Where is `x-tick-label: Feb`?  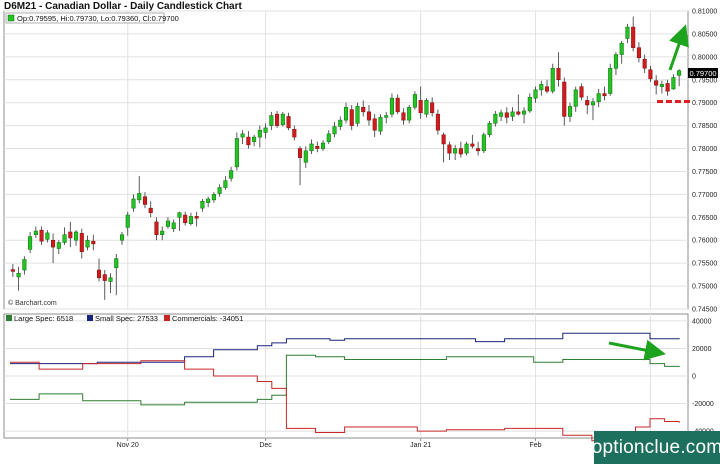
x-tick-label: Feb is located at coordinates (536, 445).